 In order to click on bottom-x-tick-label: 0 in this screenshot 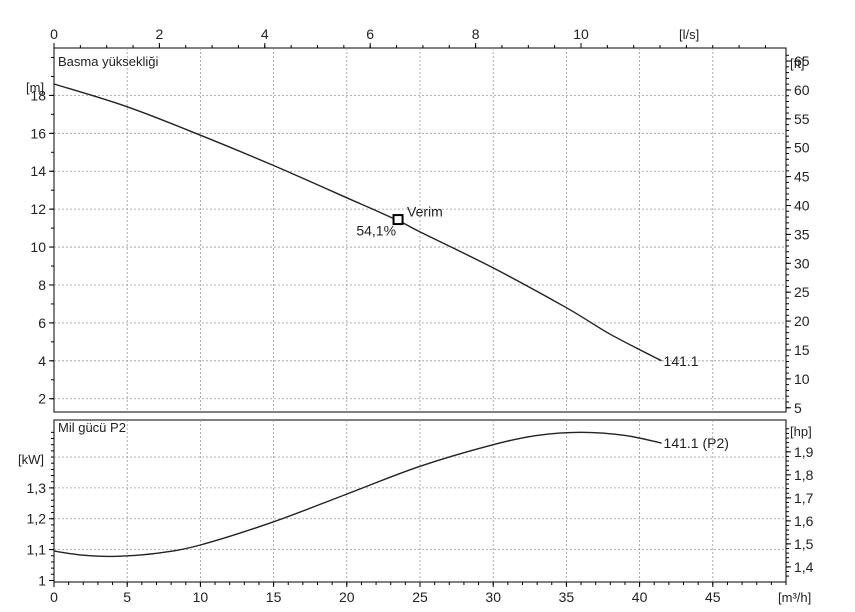, I will do `click(54, 597)`.